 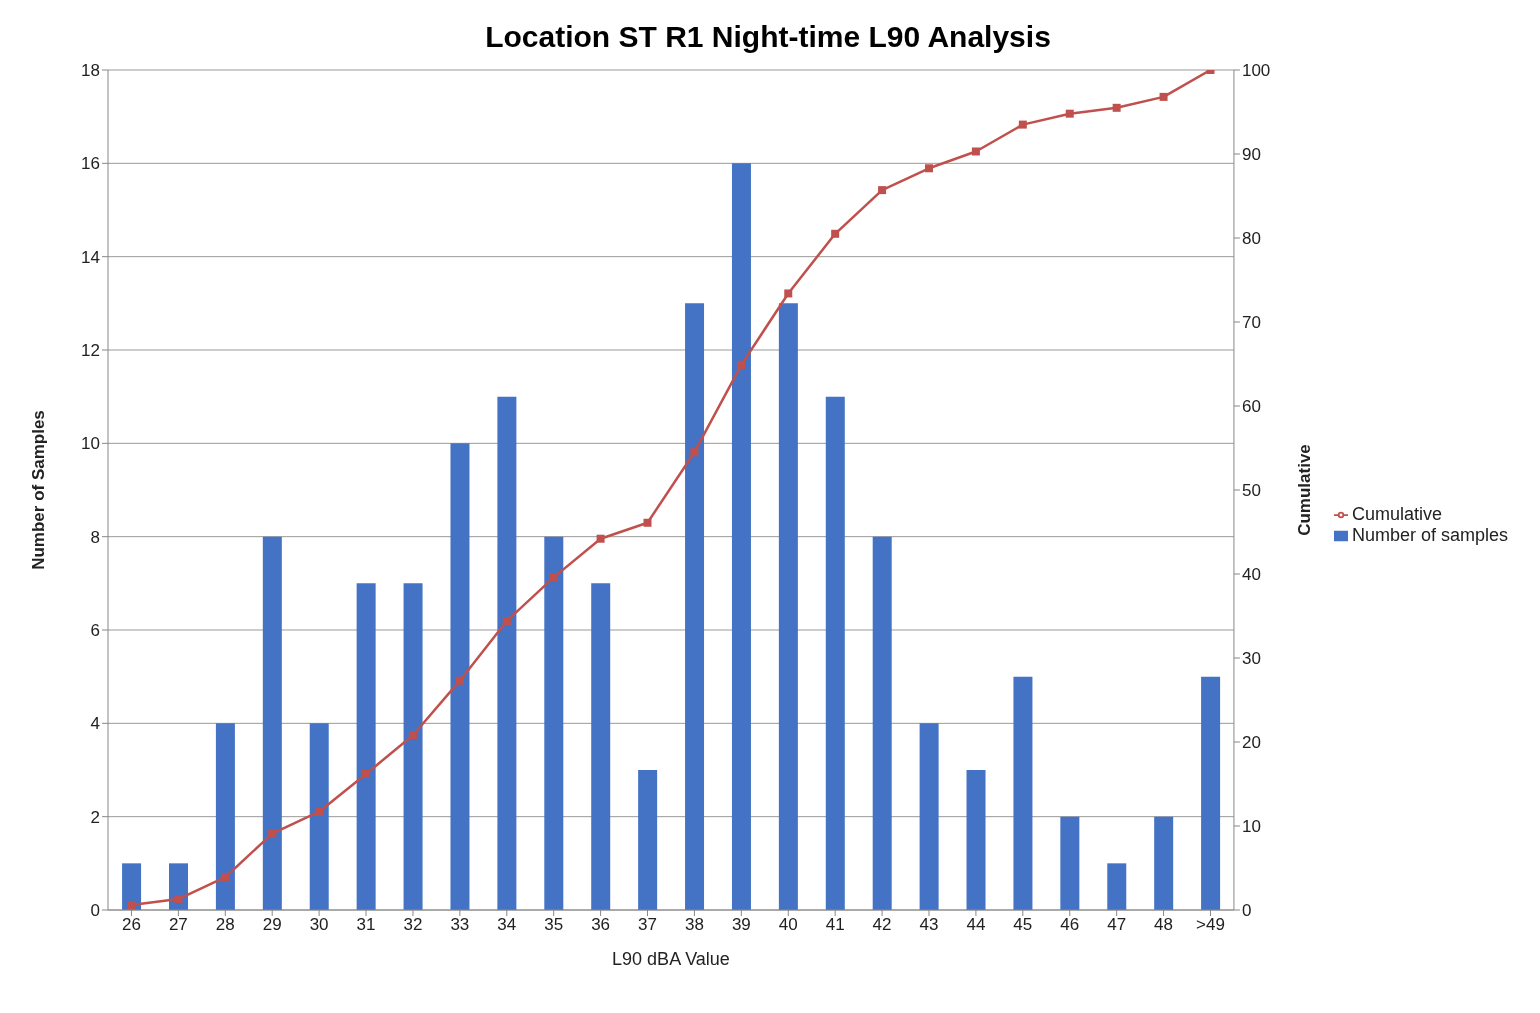 I want to click on x-tick-label: 29, so click(x=272, y=925).